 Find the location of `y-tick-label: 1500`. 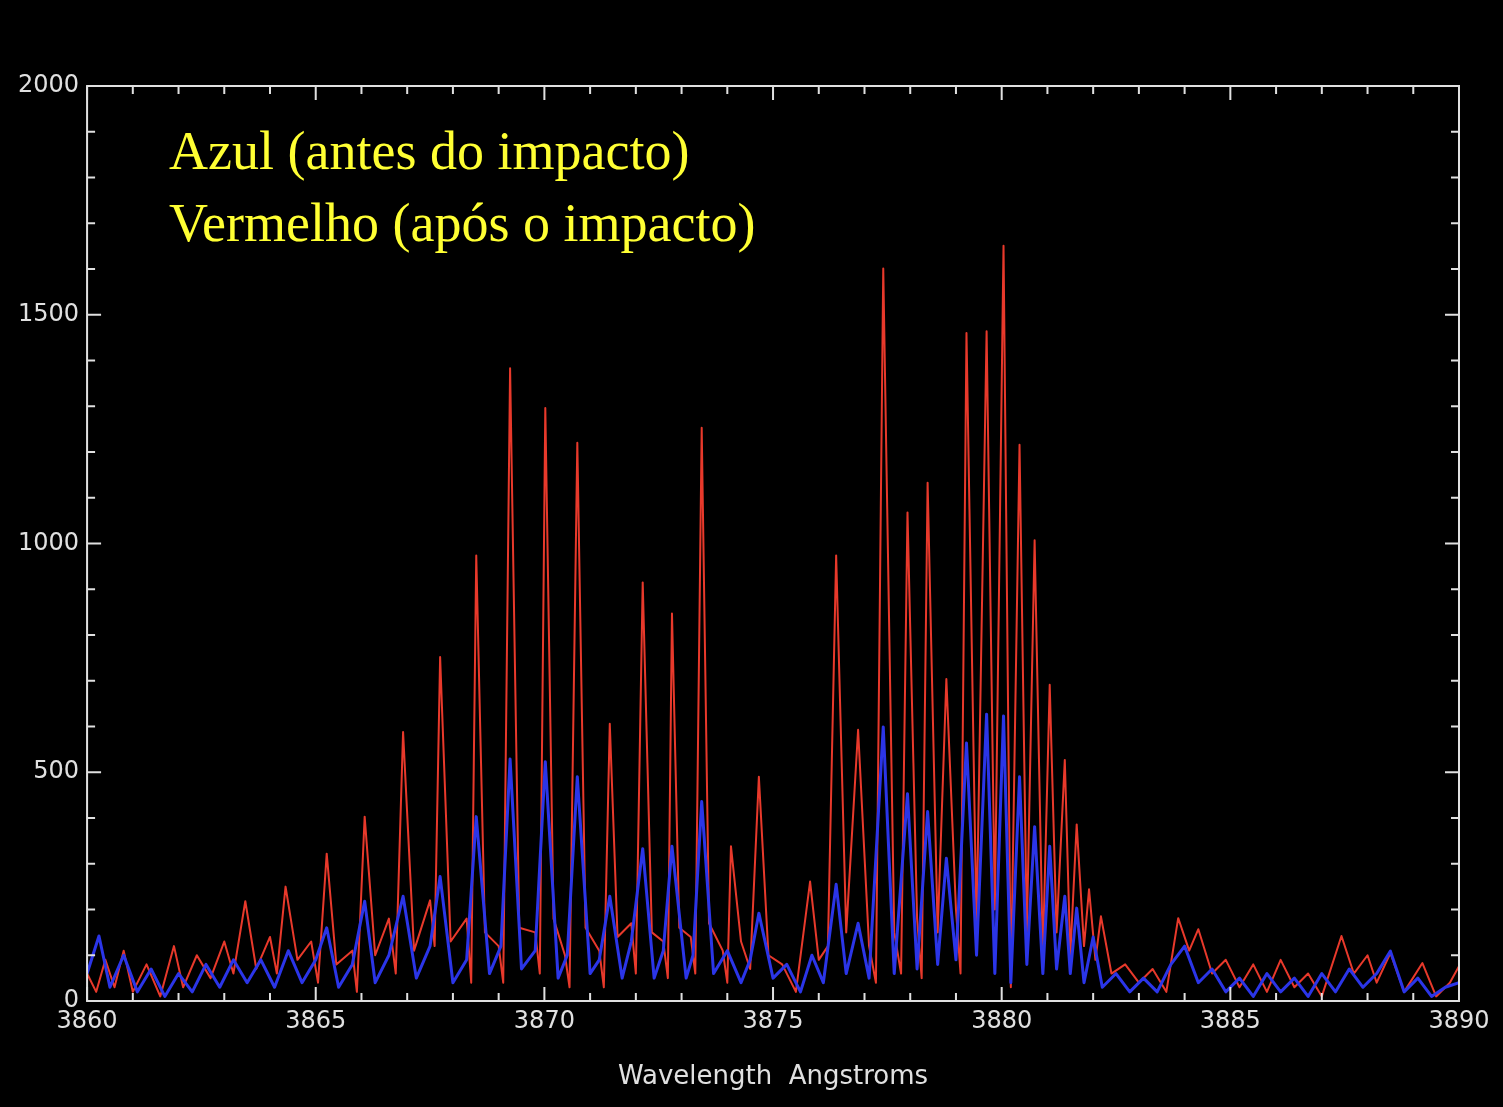

y-tick-label: 1500 is located at coordinates (49, 312).